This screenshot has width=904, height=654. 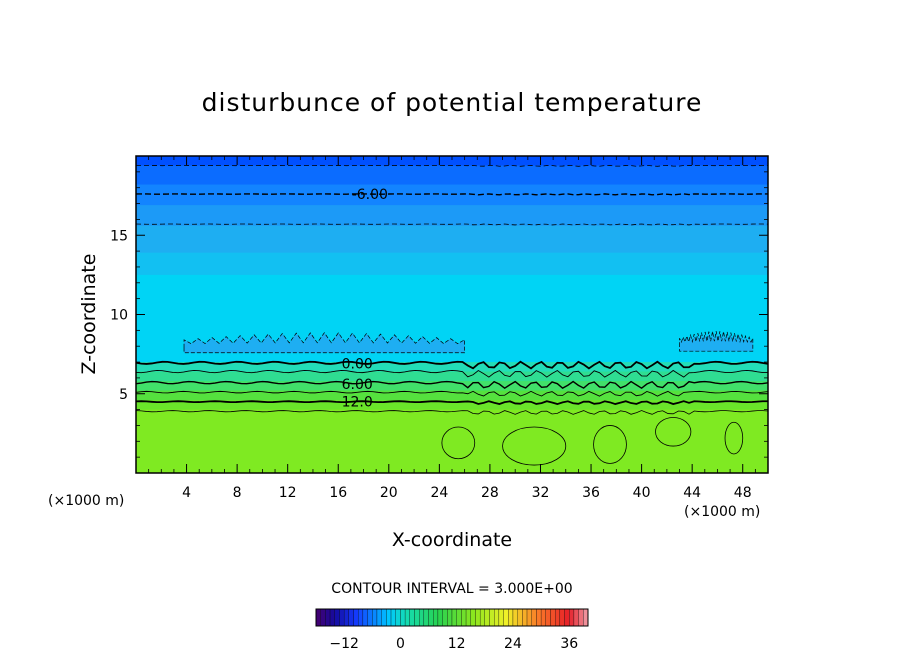 What do you see at coordinates (123, 395) in the screenshot?
I see `y-tick-label: 5` at bounding box center [123, 395].